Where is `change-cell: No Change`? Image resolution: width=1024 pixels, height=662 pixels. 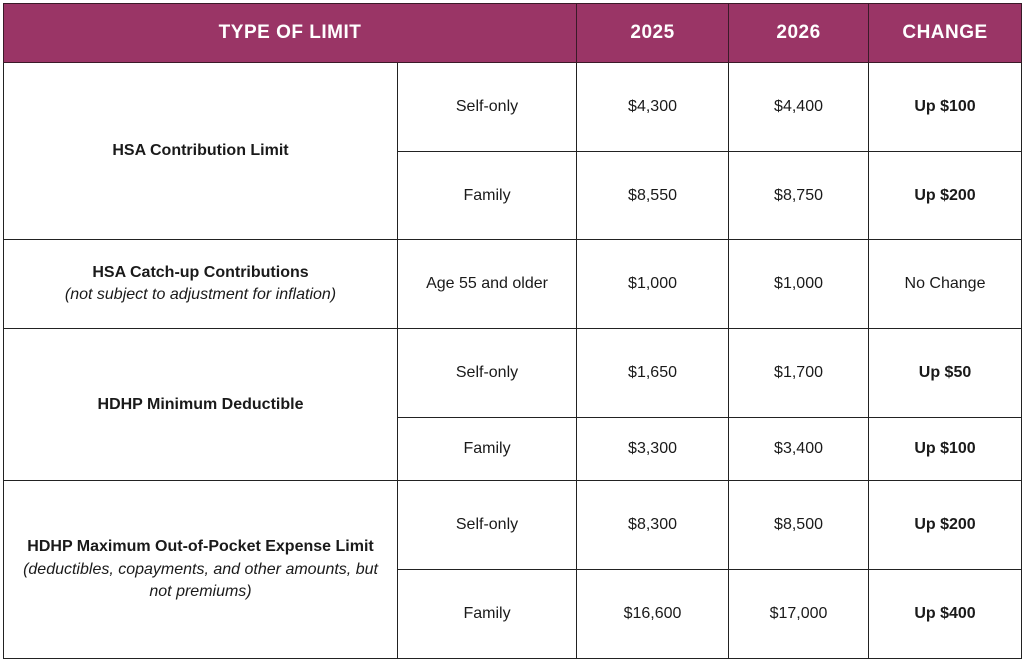 change-cell: No Change is located at coordinates (945, 284).